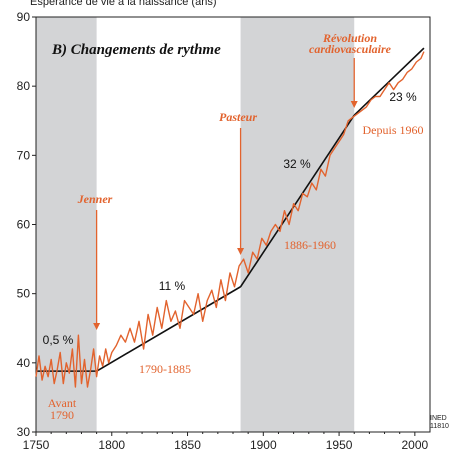  What do you see at coordinates (62, 403) in the screenshot?
I see `period-before-label-1: Avant` at bounding box center [62, 403].